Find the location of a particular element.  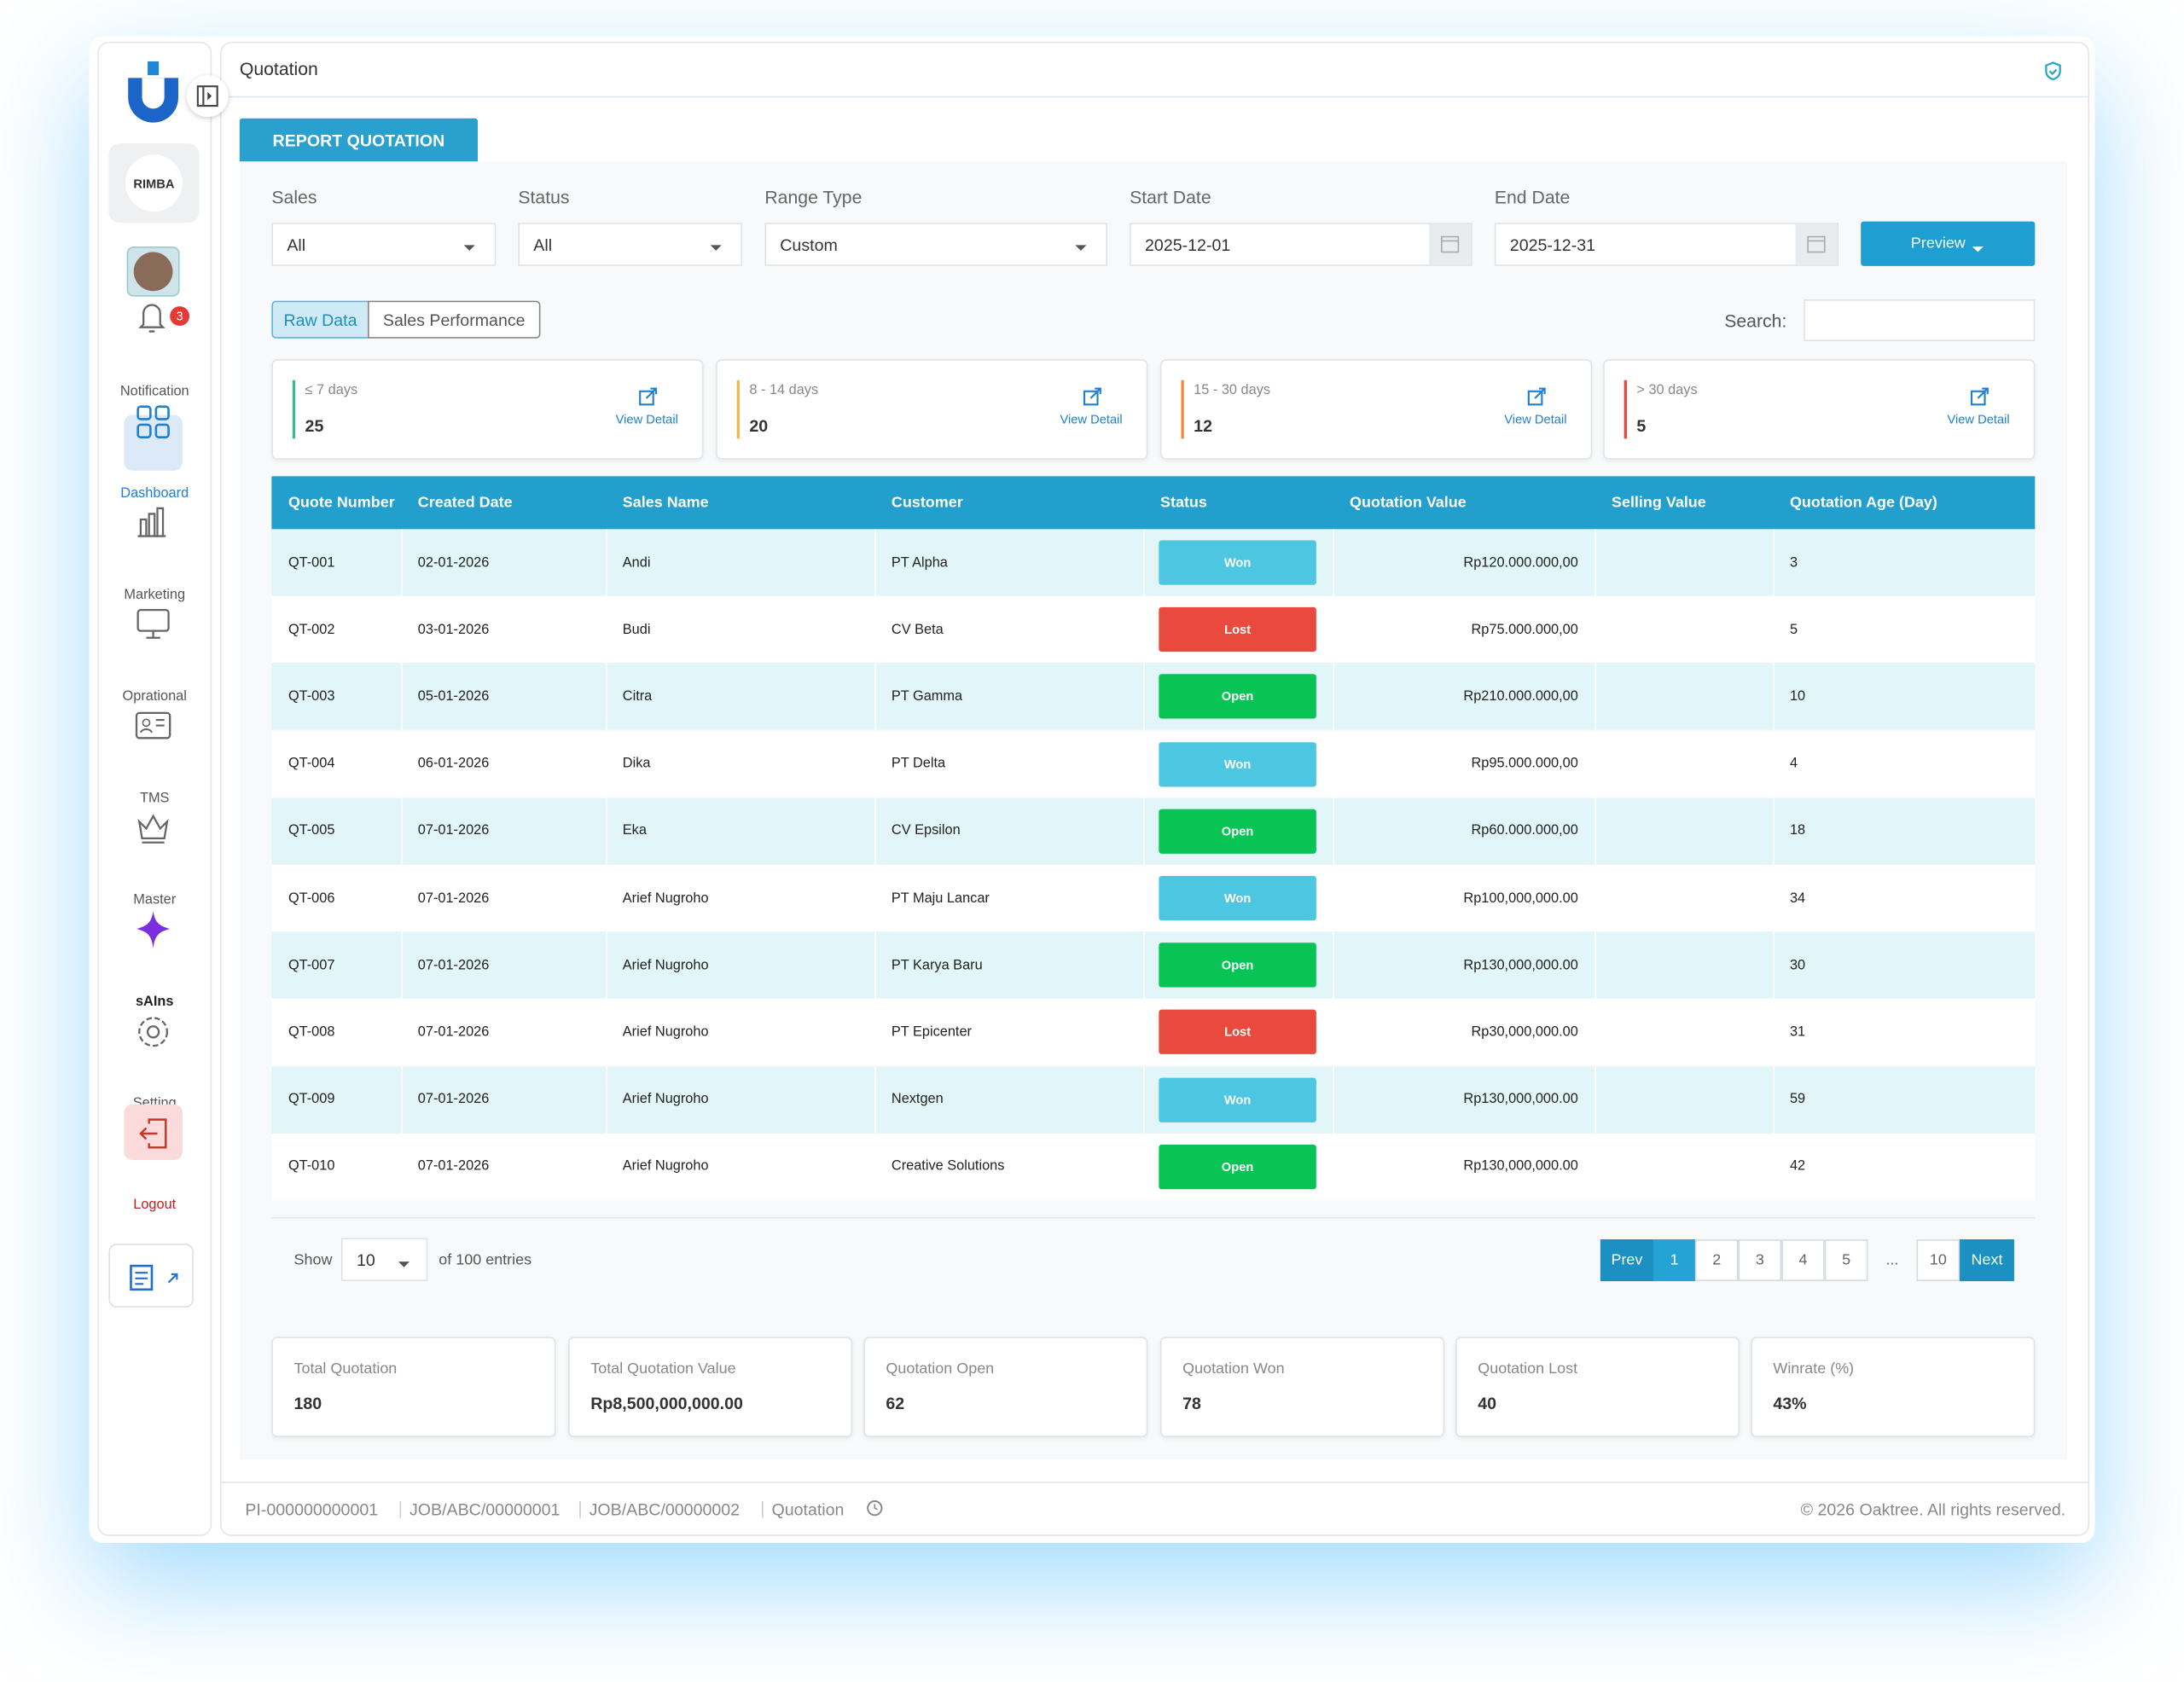

page-button: 10 is located at coordinates (1938, 1260).